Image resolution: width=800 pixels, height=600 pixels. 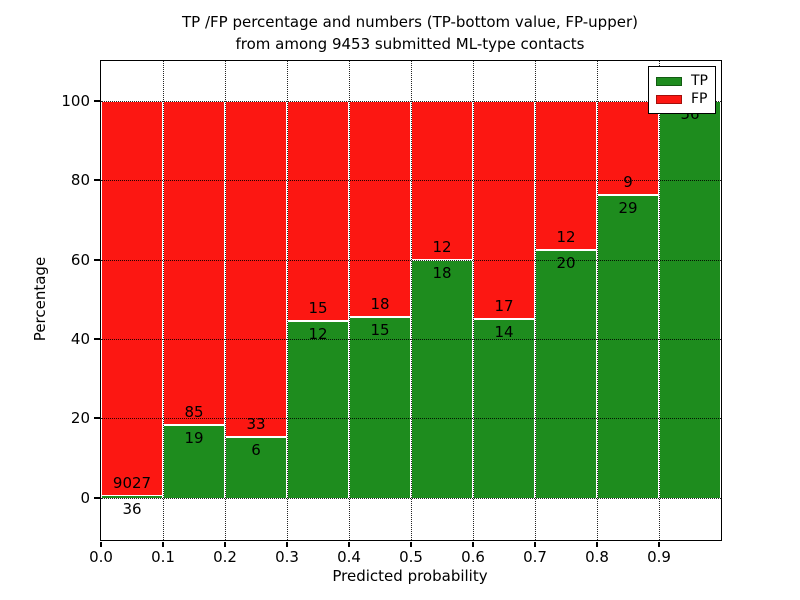 I want to click on x-tick-label: 0.3, so click(x=287, y=557).